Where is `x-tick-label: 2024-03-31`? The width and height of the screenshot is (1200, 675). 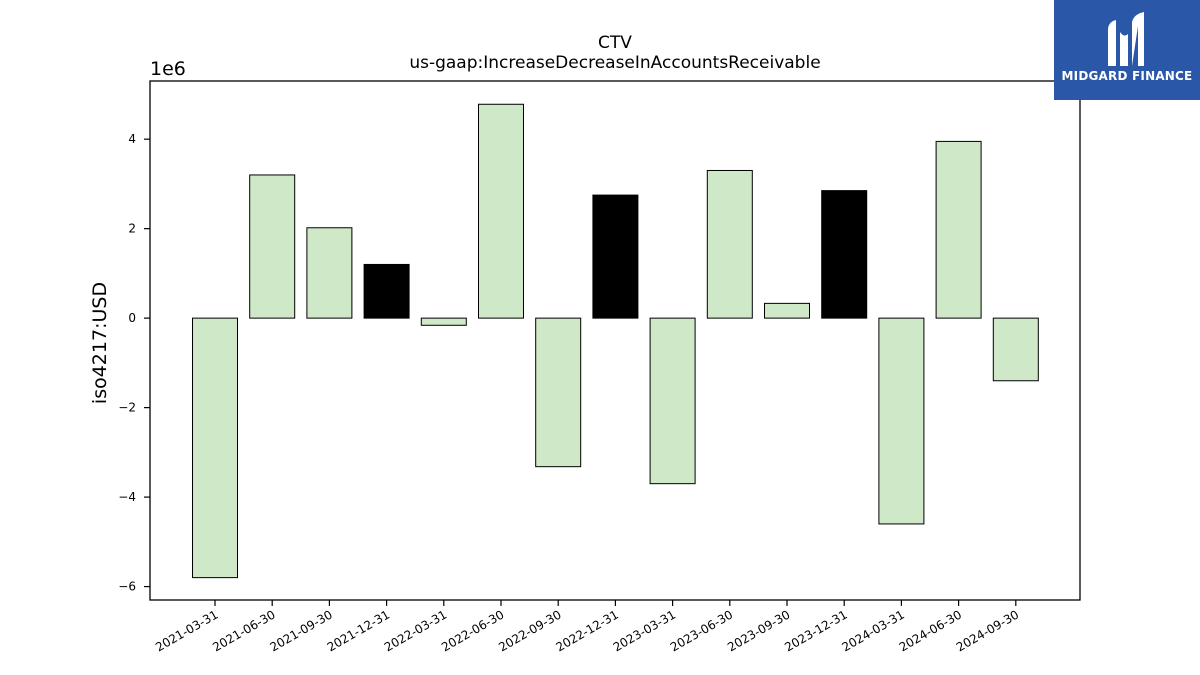
x-tick-label: 2024-03-31 is located at coordinates (872, 630).